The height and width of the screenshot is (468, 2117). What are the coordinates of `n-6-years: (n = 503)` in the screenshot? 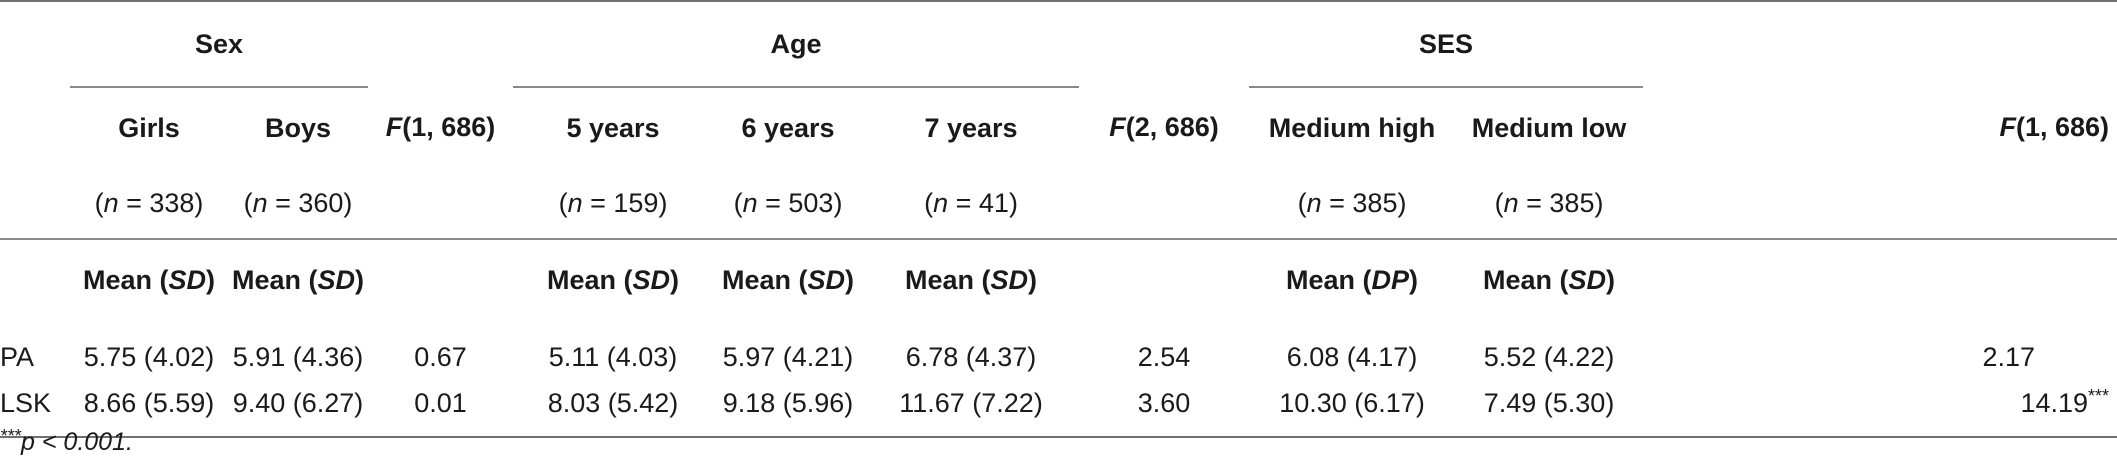 It's located at (788, 202).